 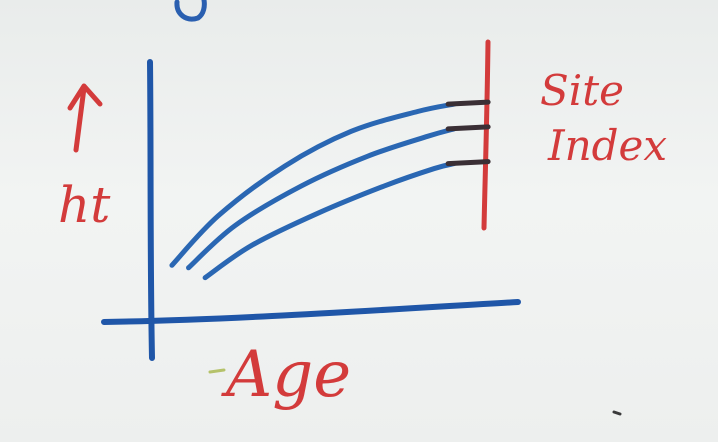 What do you see at coordinates (84, 205) in the screenshot?
I see `y-axis-label: ht` at bounding box center [84, 205].